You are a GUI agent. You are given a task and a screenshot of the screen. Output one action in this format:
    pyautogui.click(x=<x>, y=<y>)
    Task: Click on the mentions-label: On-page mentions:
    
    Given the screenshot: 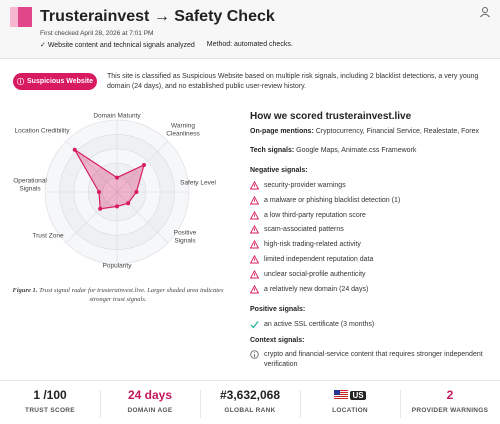 What is the action you would take?
    pyautogui.click(x=282, y=131)
    